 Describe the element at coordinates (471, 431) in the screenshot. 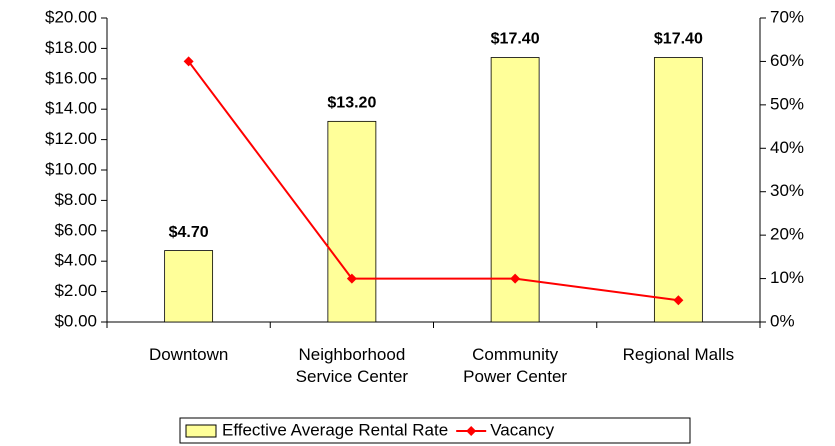

I see `legend-marker` at that location.